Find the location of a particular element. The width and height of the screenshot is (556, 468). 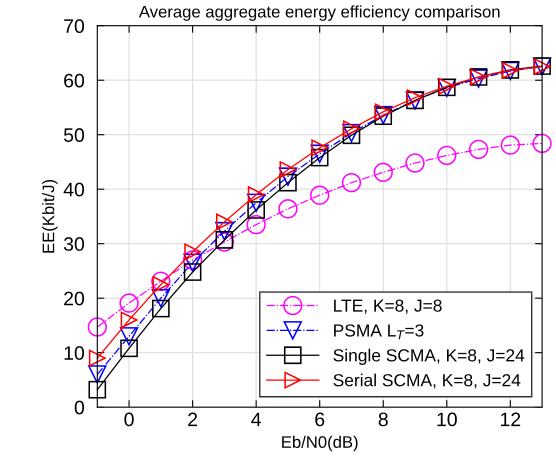

x-tick-label: 12 is located at coordinates (510, 419).